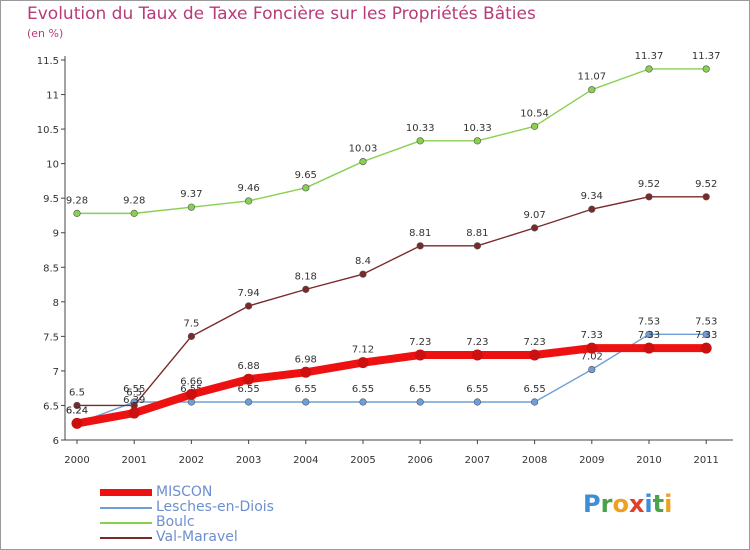 The height and width of the screenshot is (550, 750). What do you see at coordinates (306, 175) in the screenshot?
I see `data-label-boulc: 9.65` at bounding box center [306, 175].